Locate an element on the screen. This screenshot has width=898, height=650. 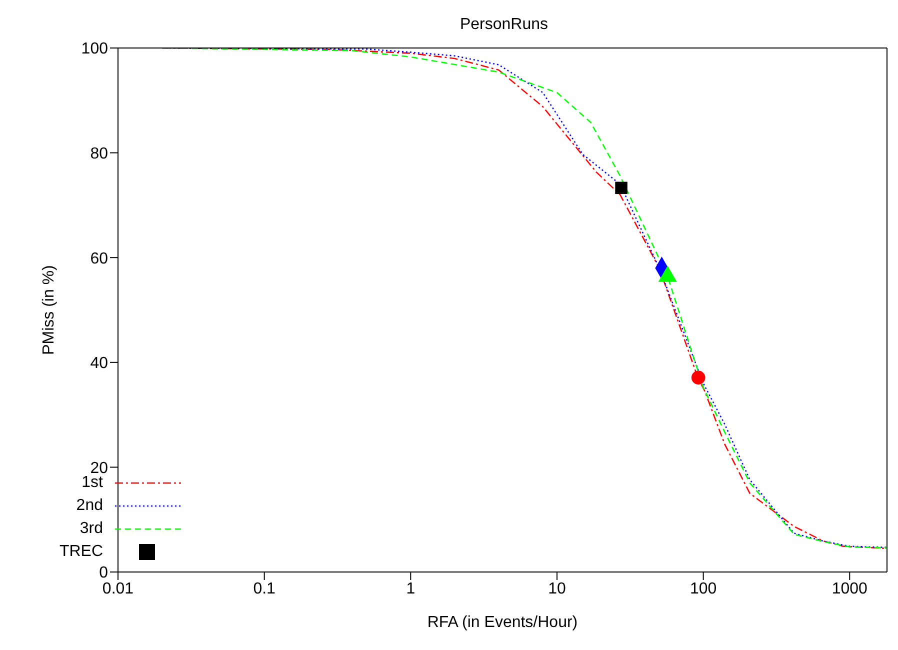
y-tick-label: 40 is located at coordinates (99, 363).